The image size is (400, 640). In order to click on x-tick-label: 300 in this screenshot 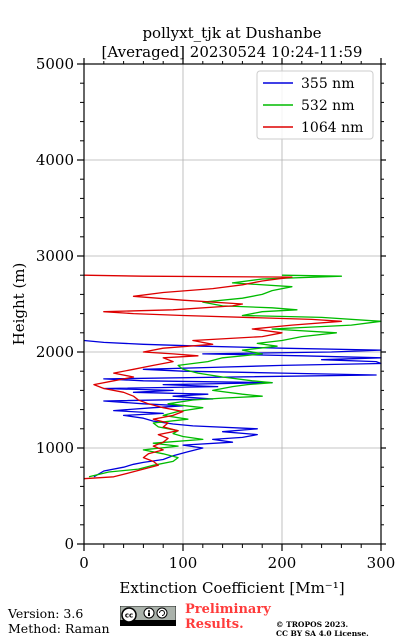, I will do `click(381, 563)`.